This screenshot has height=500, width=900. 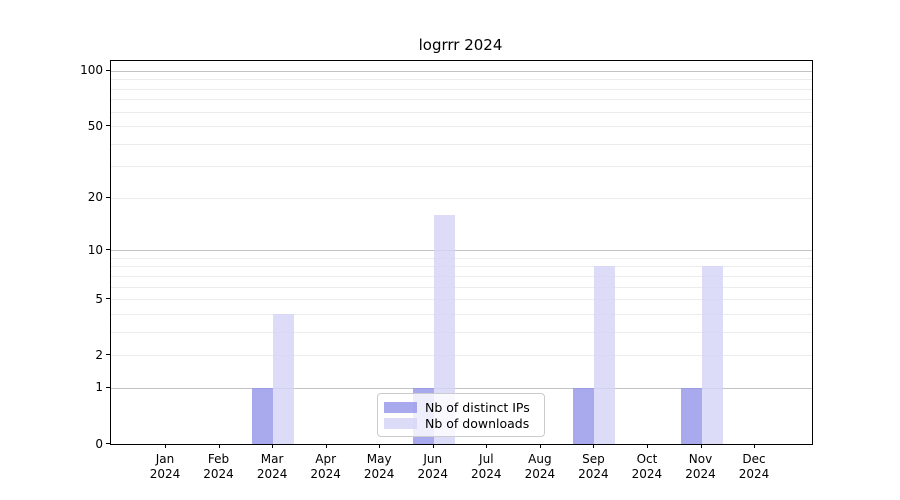 I want to click on legend-label-1: Nb of downloads, so click(x=477, y=423).